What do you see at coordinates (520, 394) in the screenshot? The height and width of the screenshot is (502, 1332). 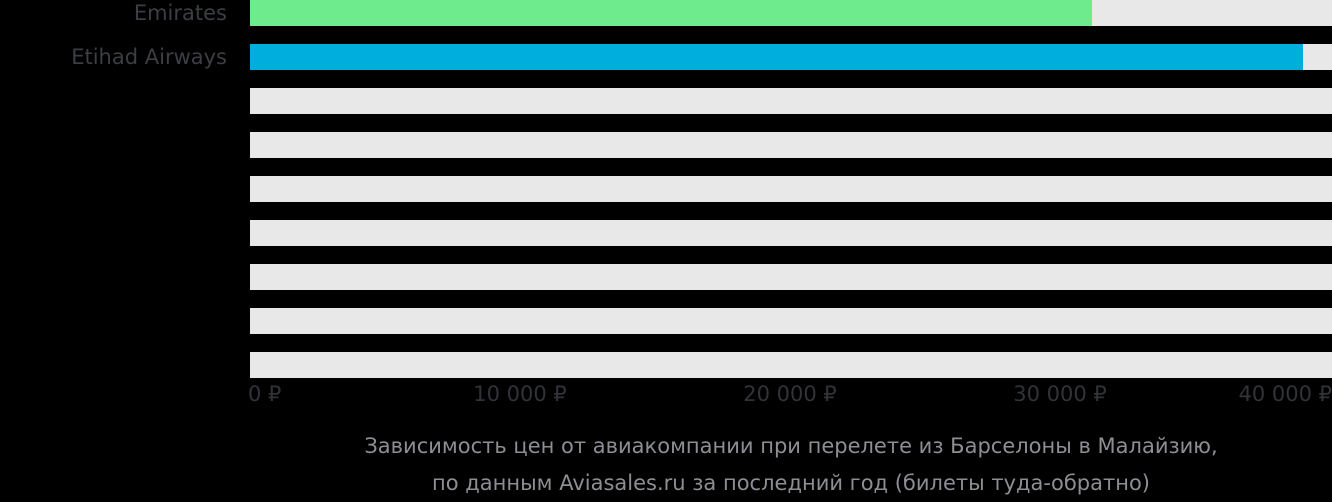 I see `axis-tick-label: 10 000 ₽` at bounding box center [520, 394].